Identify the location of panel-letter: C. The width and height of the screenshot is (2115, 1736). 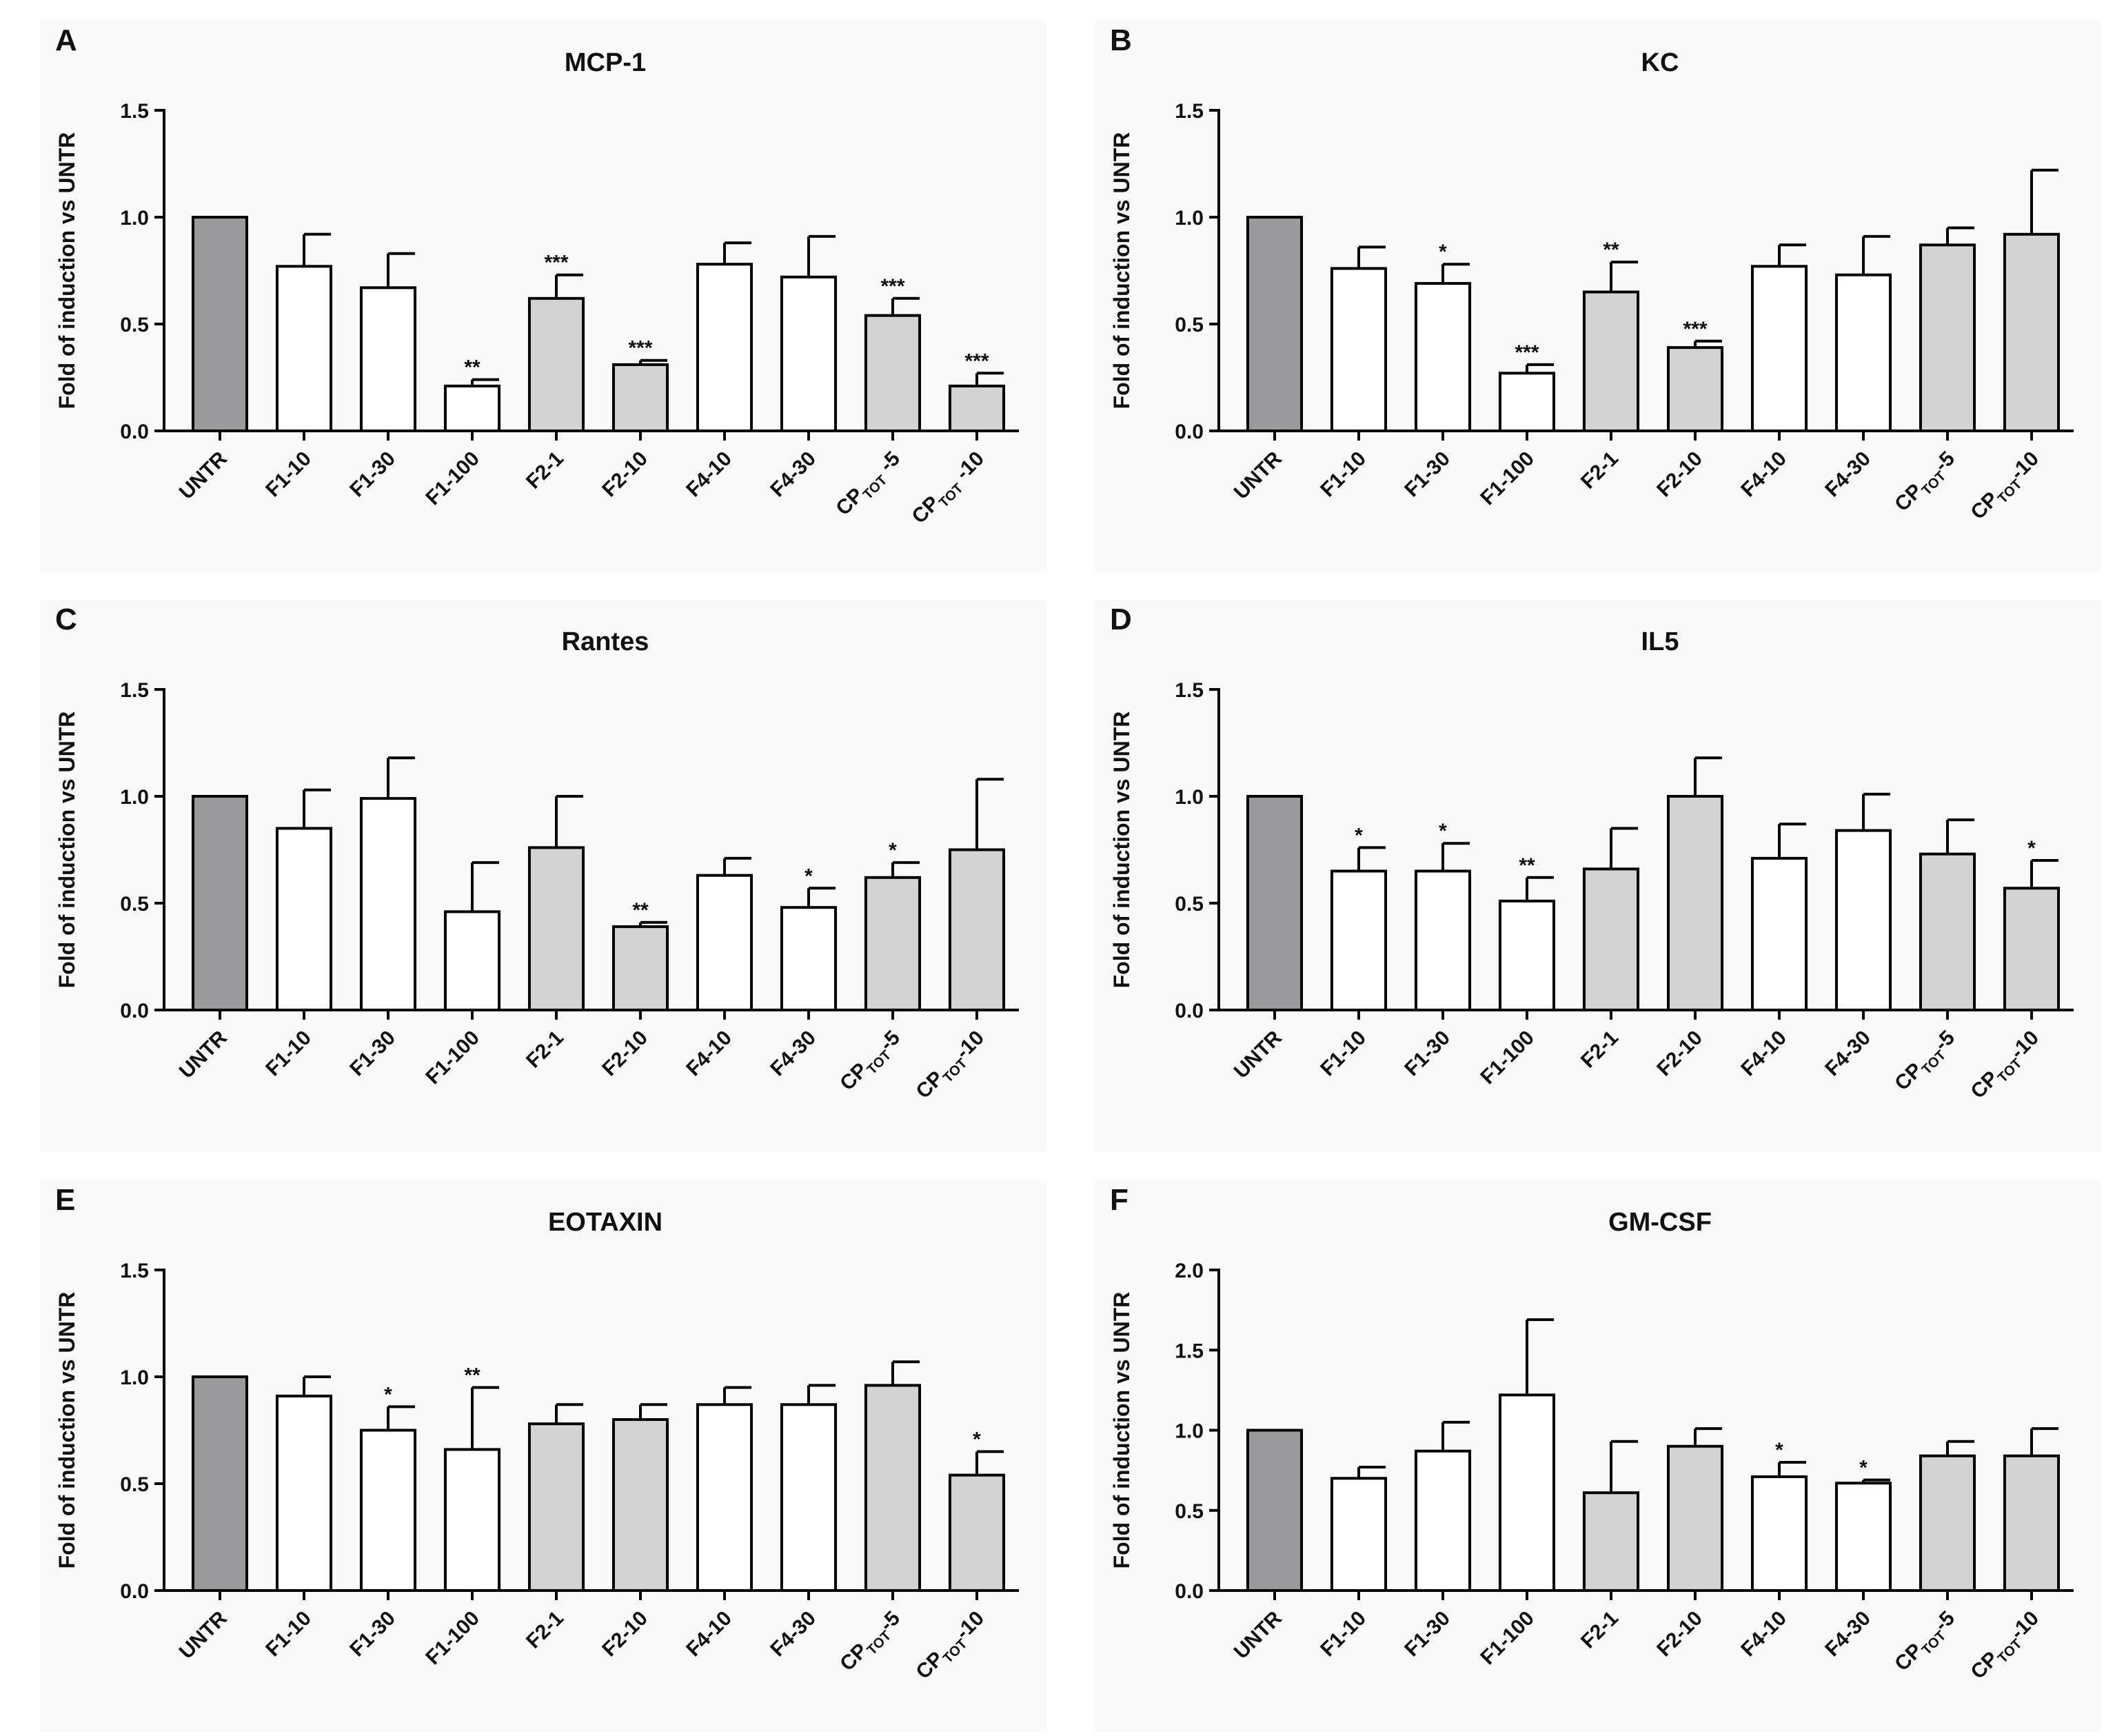
(66, 619).